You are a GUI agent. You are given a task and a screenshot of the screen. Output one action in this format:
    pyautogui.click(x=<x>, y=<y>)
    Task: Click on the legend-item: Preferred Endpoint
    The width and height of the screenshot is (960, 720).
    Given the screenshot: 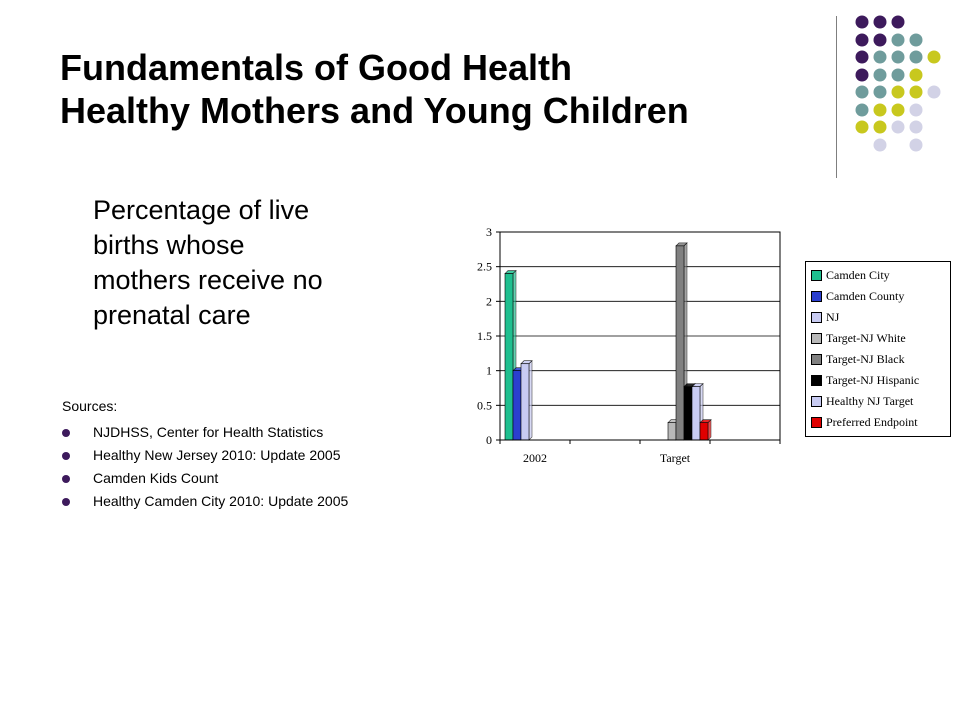 What is the action you would take?
    pyautogui.click(x=878, y=422)
    